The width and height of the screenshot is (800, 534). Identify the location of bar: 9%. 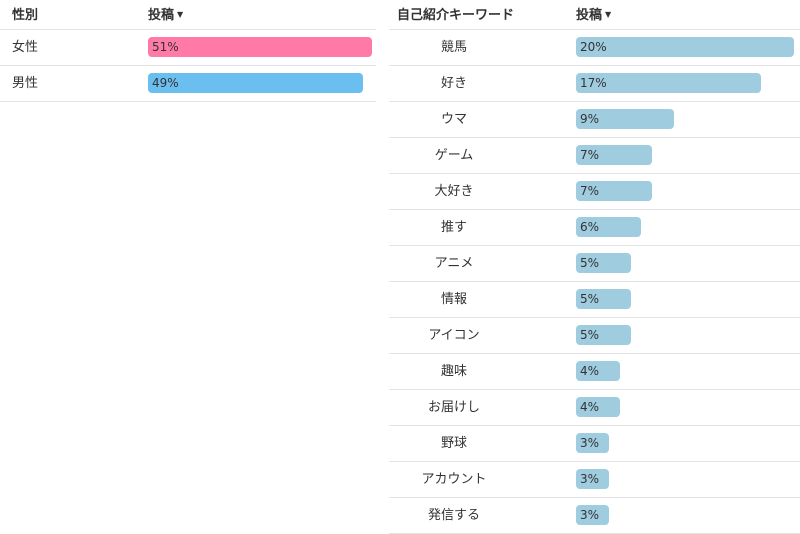
(625, 119).